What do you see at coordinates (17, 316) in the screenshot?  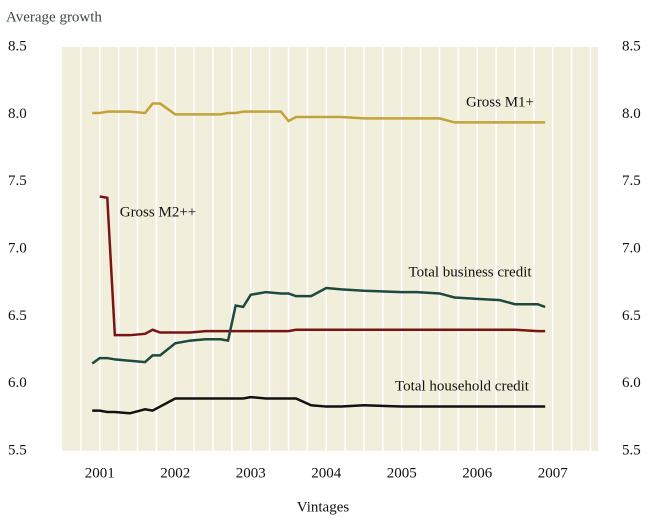 I see `y-tick-label: 6.5` at bounding box center [17, 316].